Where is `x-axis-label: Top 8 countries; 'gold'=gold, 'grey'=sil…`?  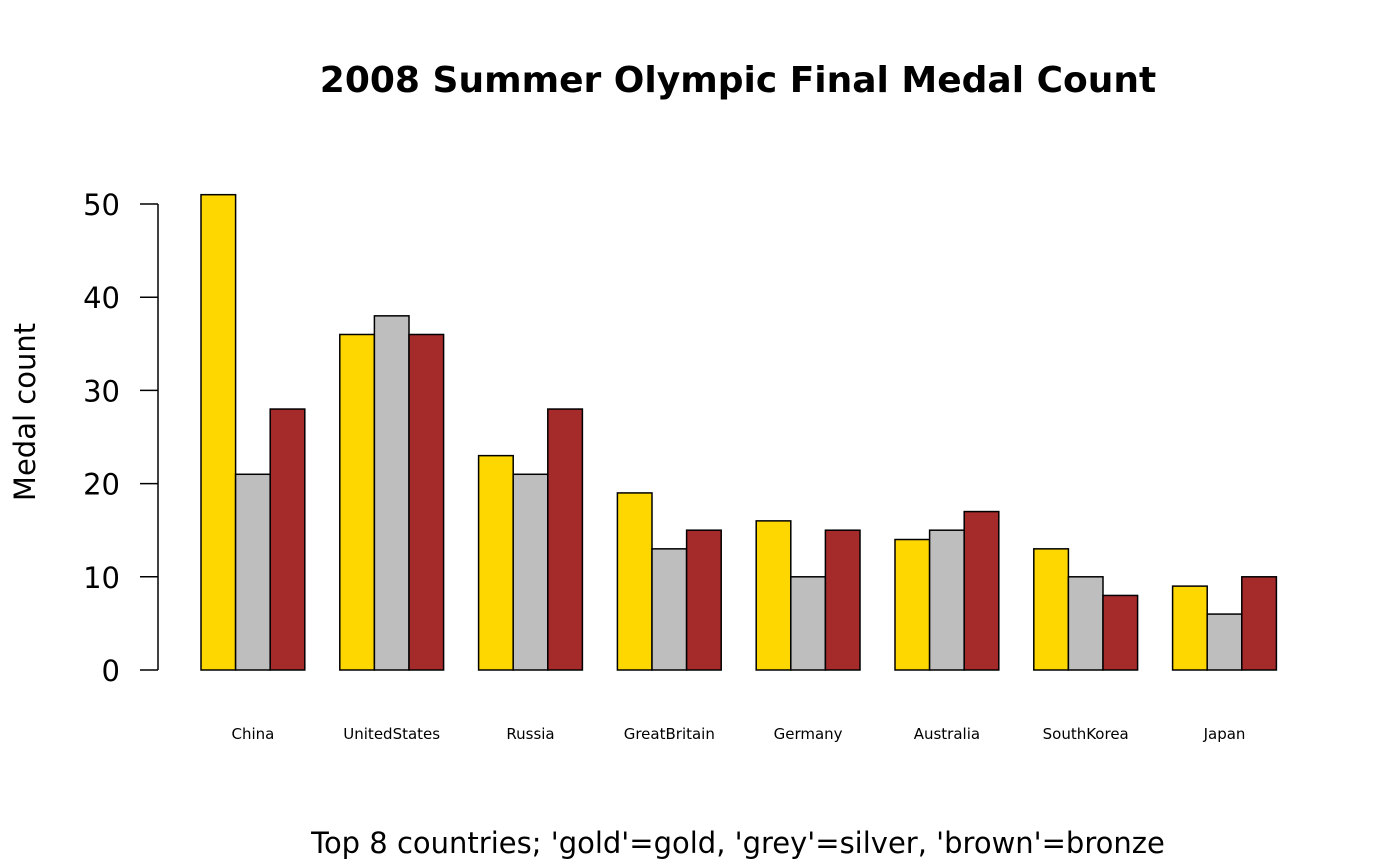 x-axis-label: Top 8 countries; 'gold'=gold, 'grey'=sil… is located at coordinates (737, 843).